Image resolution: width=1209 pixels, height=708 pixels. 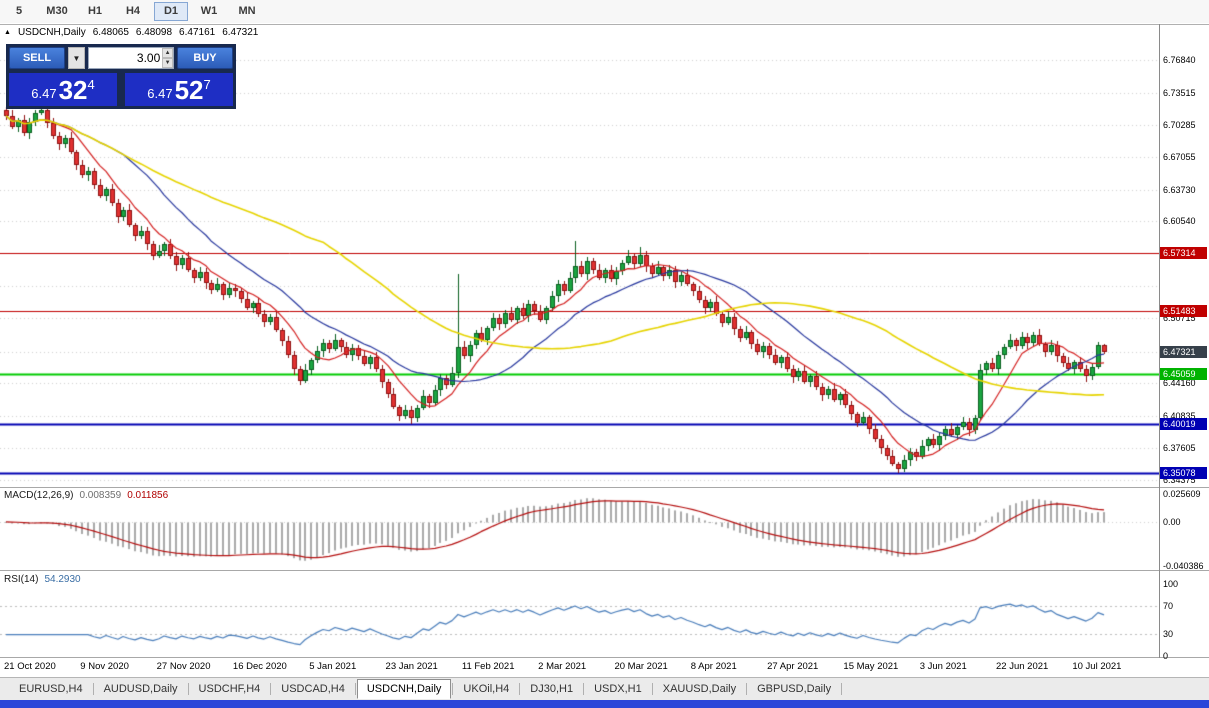 What do you see at coordinates (121, 76) in the screenshot?
I see `one-click-trading-widget: SELL ▼ ▲ ▼ BUY 6.47 32 4 6.47 52 7` at bounding box center [121, 76].